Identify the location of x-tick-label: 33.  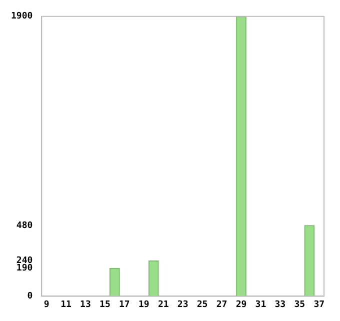
(280, 305).